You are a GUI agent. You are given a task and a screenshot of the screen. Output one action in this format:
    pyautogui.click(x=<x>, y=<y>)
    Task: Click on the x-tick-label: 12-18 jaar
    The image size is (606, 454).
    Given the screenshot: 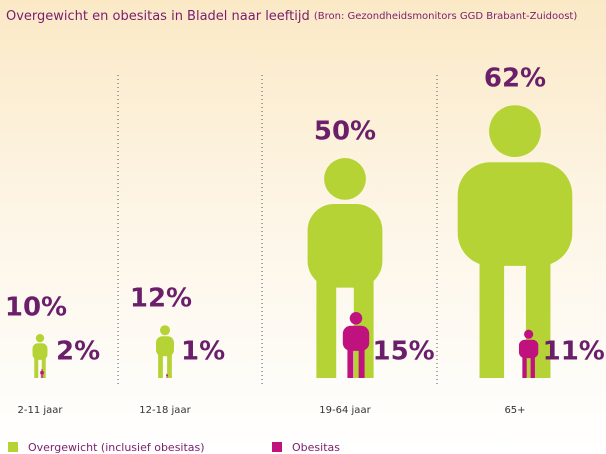 What is the action you would take?
    pyautogui.click(x=165, y=410)
    